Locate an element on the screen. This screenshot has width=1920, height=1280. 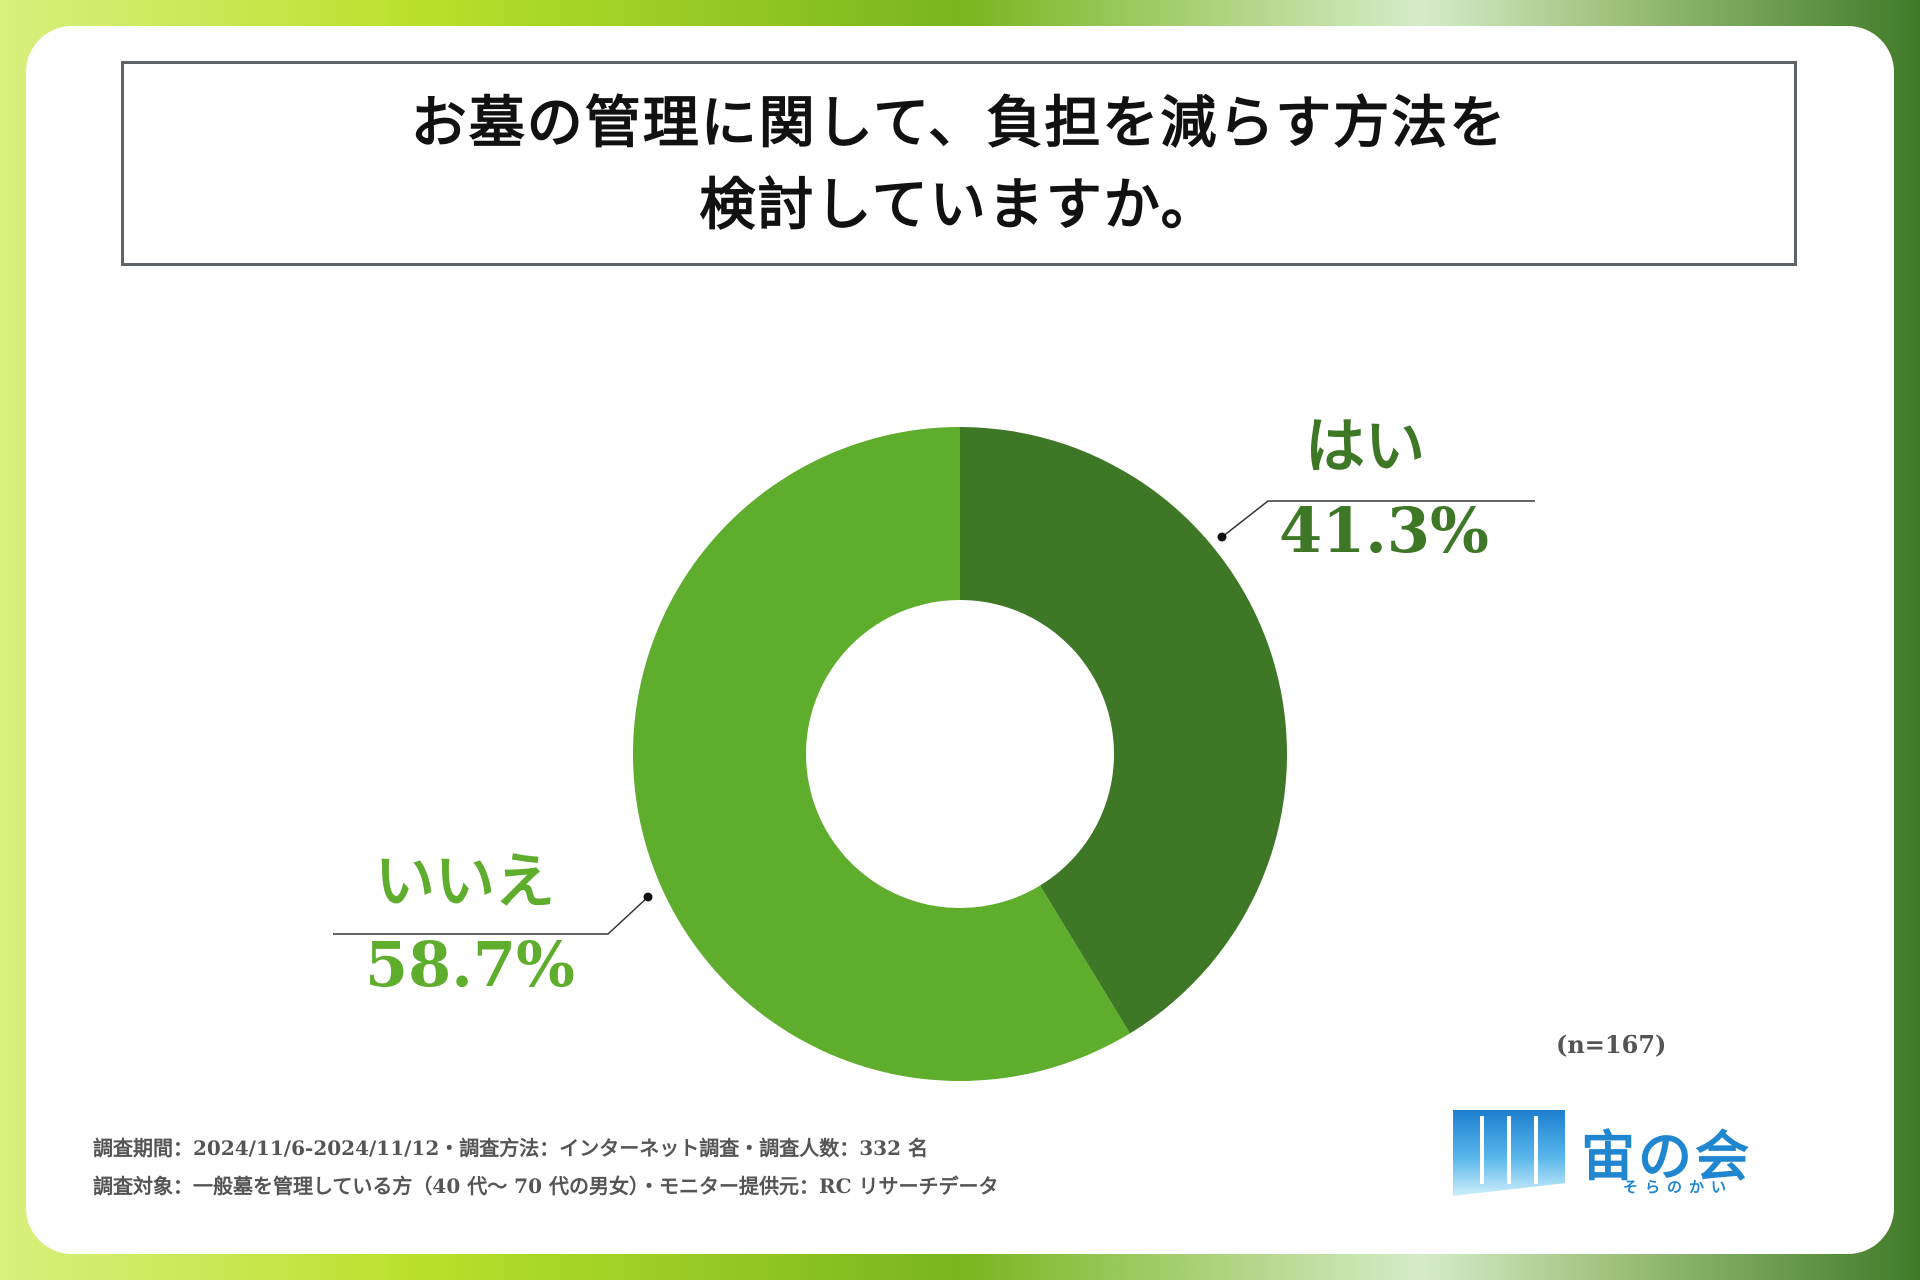
title-box: お墓の管理に関して、負担を減らす方法を 検討していますか。 is located at coordinates (959, 163).